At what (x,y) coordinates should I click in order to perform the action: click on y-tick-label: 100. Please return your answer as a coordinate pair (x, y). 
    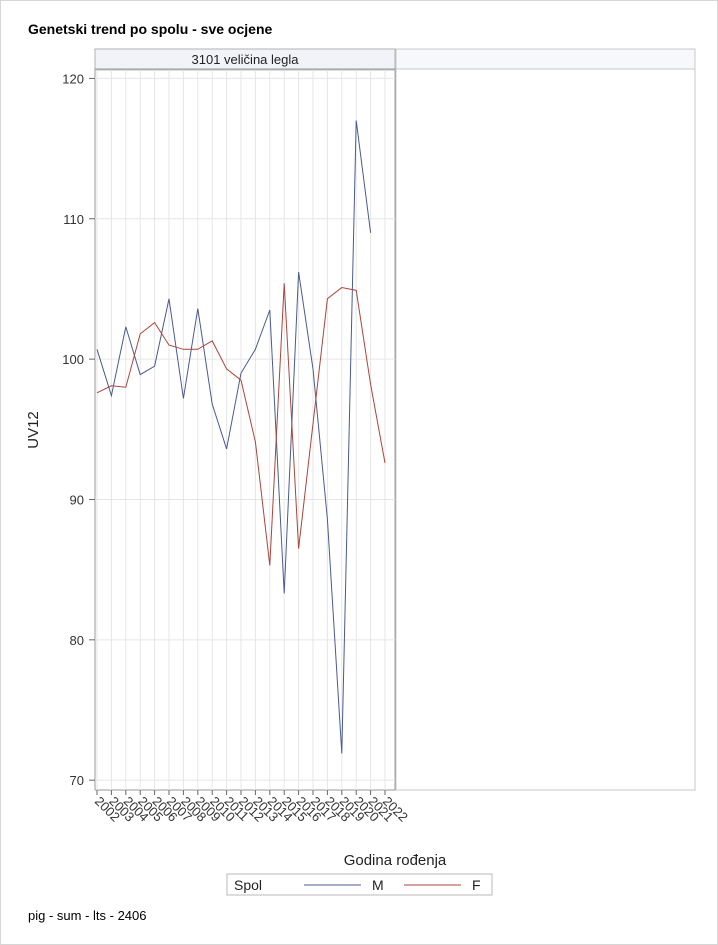
    Looking at the image, I should click on (73, 359).